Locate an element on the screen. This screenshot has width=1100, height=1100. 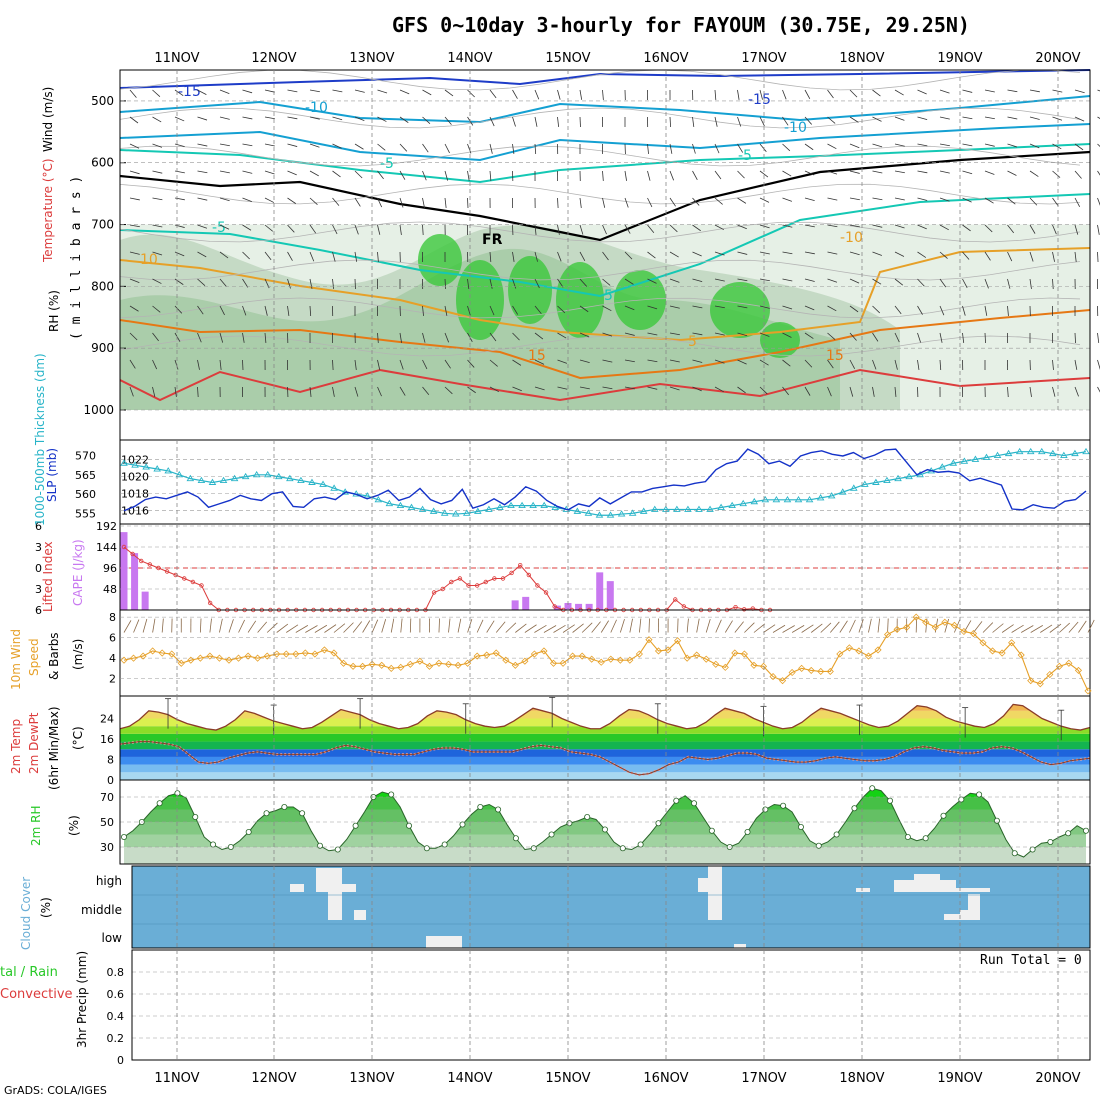
lifted-index-marker is located at coordinates (546, 592).